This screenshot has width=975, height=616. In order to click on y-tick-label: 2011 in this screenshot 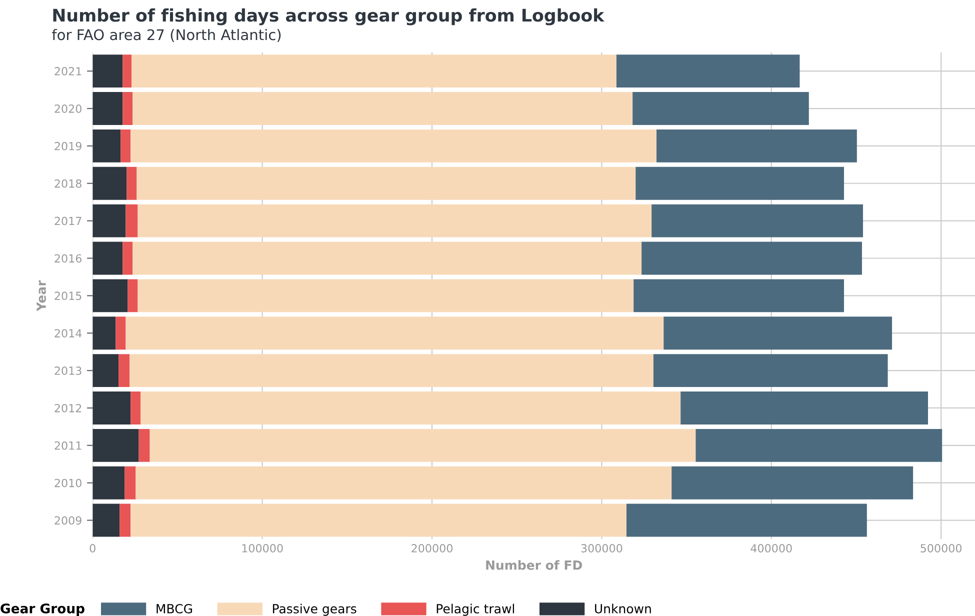, I will do `click(68, 445)`.